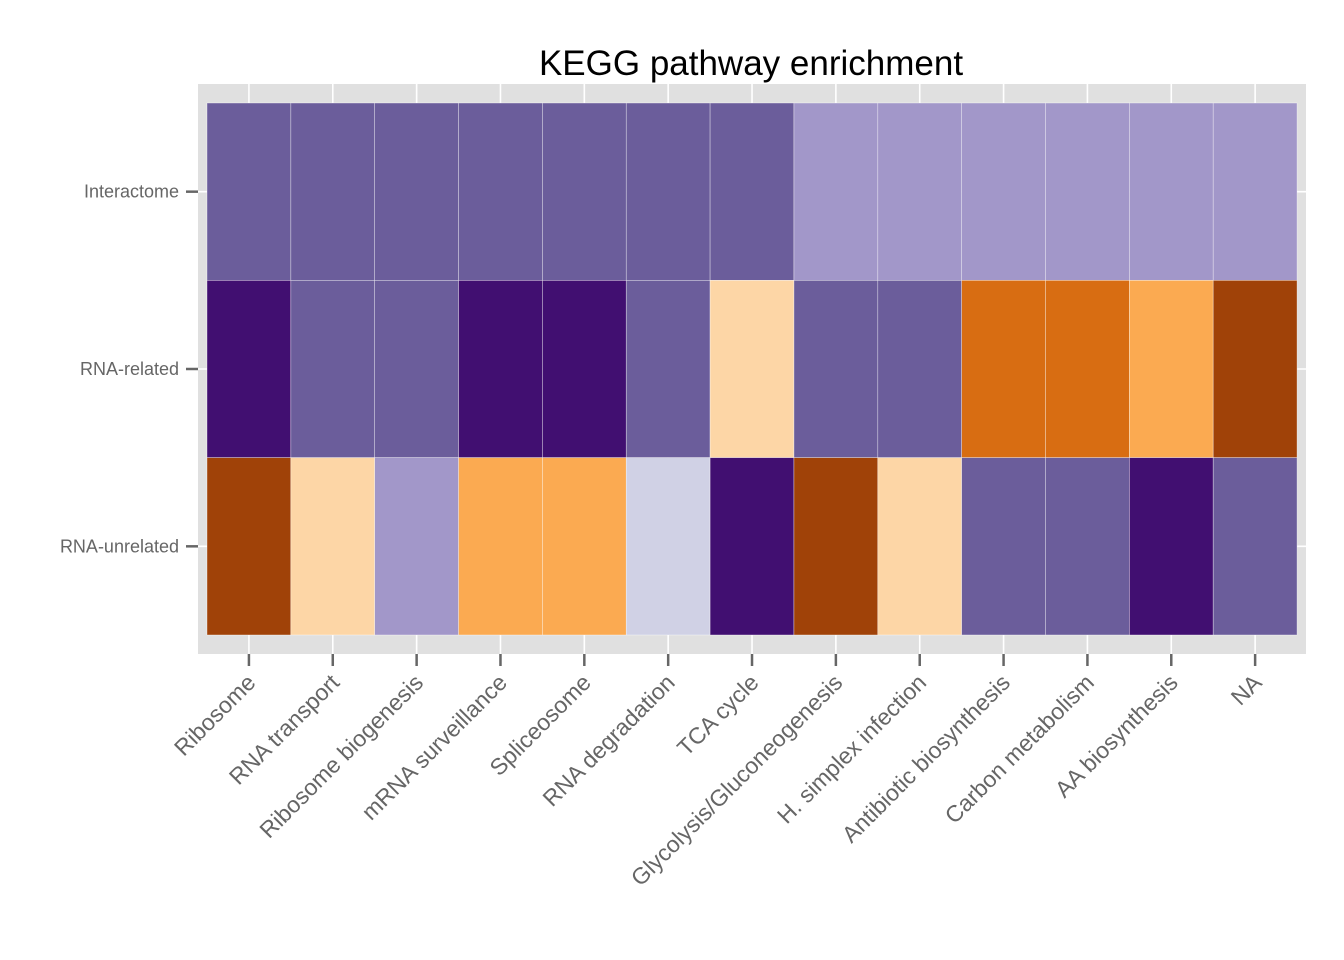 The height and width of the screenshot is (960, 1344). What do you see at coordinates (1246, 689) in the screenshot?
I see `x-tick-label: NA` at bounding box center [1246, 689].